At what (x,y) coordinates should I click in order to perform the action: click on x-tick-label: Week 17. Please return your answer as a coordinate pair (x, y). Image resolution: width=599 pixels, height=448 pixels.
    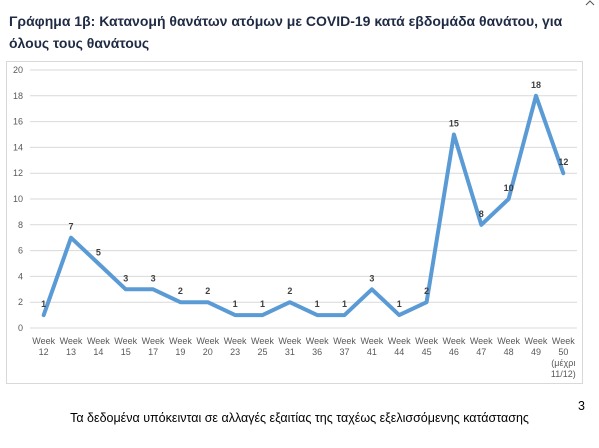
    Looking at the image, I should click on (153, 346).